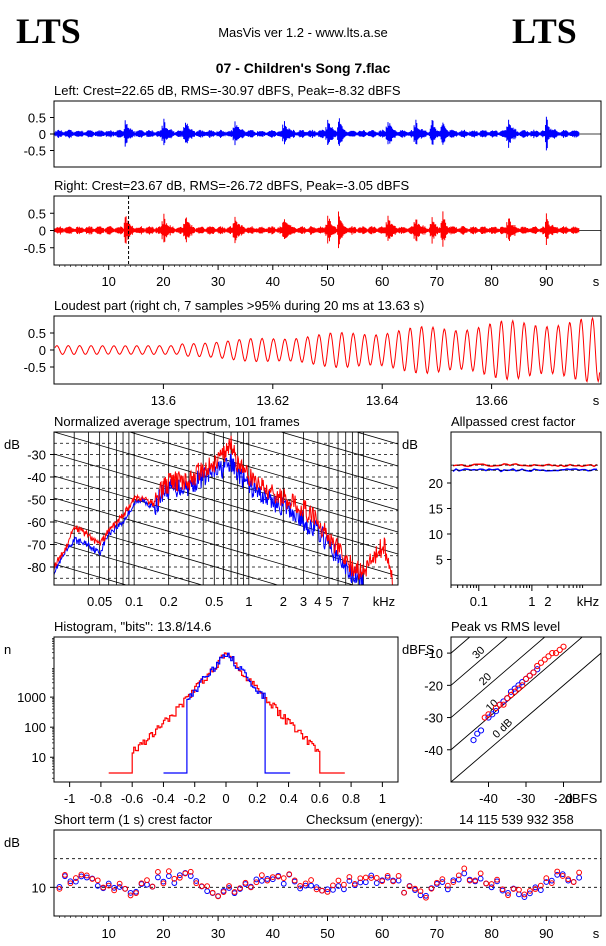 This screenshot has width=606, height=946. What do you see at coordinates (37, 118) in the screenshot?
I see `left-ytick-label: 0.5` at bounding box center [37, 118].